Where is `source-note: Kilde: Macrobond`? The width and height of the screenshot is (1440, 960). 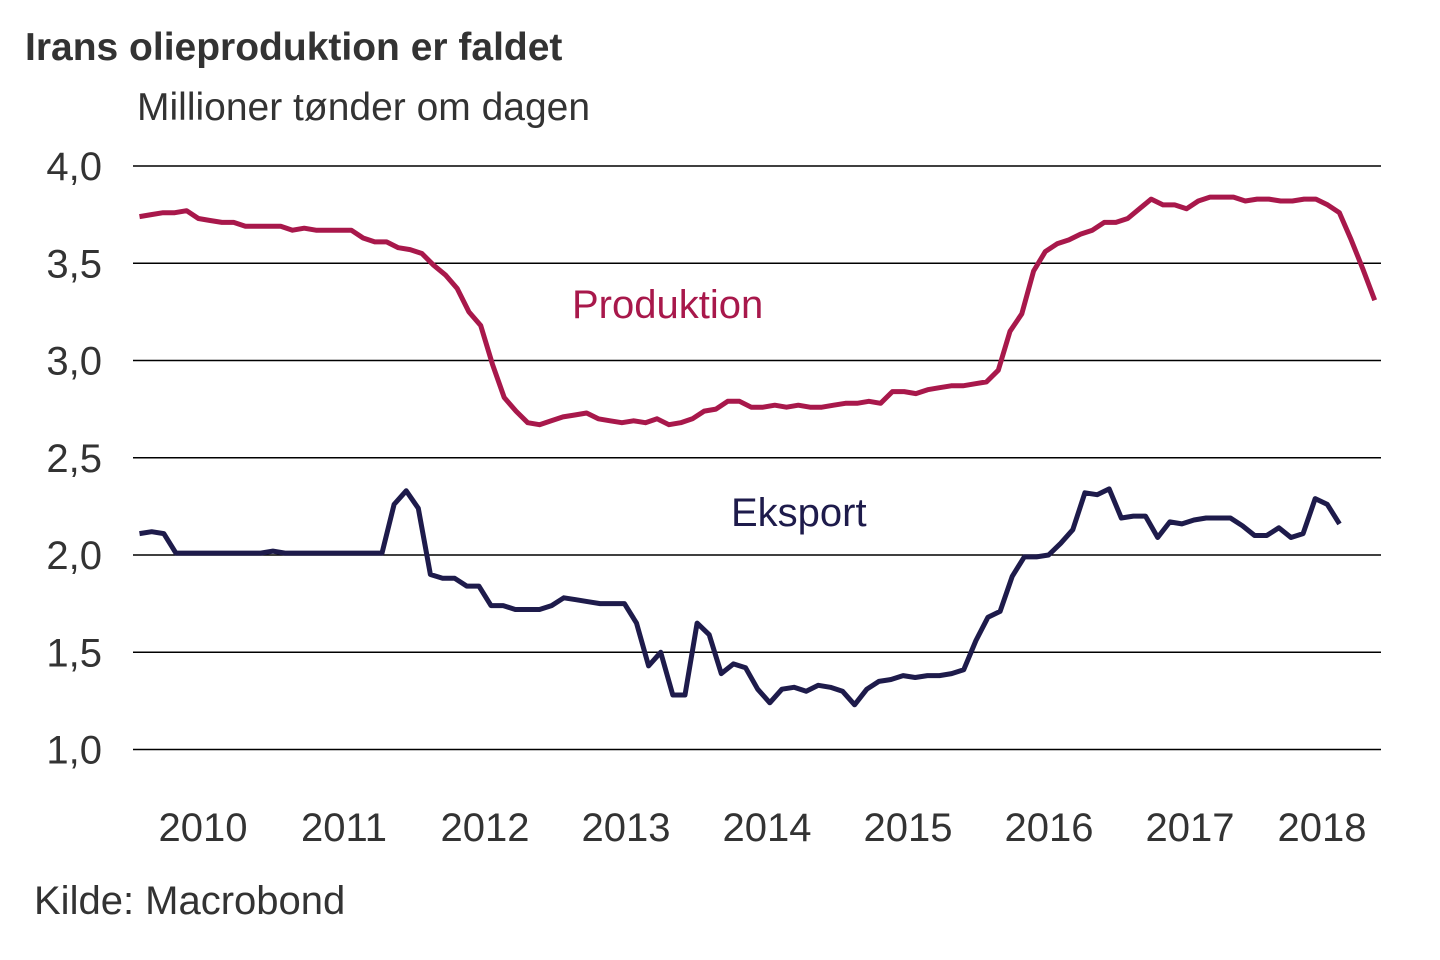
source-note: Kilde: Macrobond is located at coordinates (190, 901).